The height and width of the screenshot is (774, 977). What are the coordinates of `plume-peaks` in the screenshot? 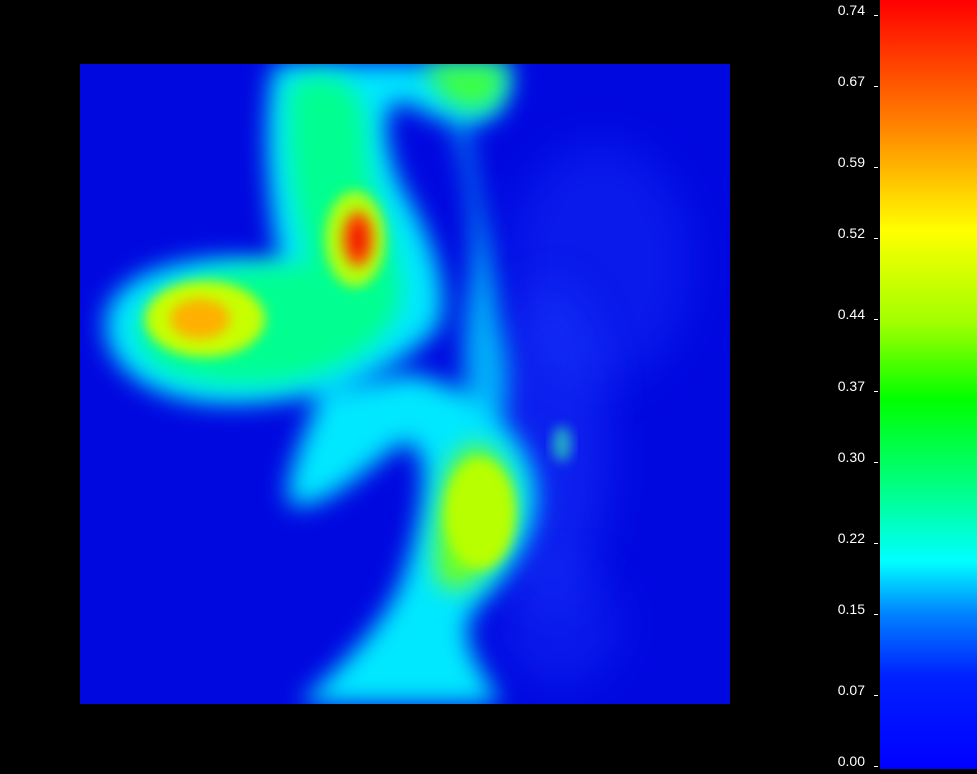 It's located at (272, 275).